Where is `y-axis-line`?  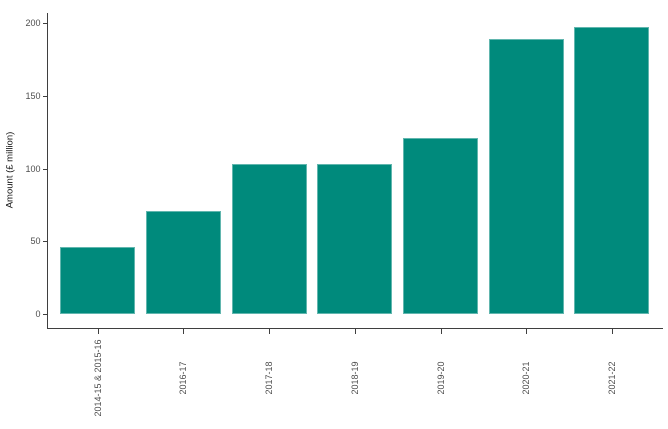
y-axis-line is located at coordinates (47, 170).